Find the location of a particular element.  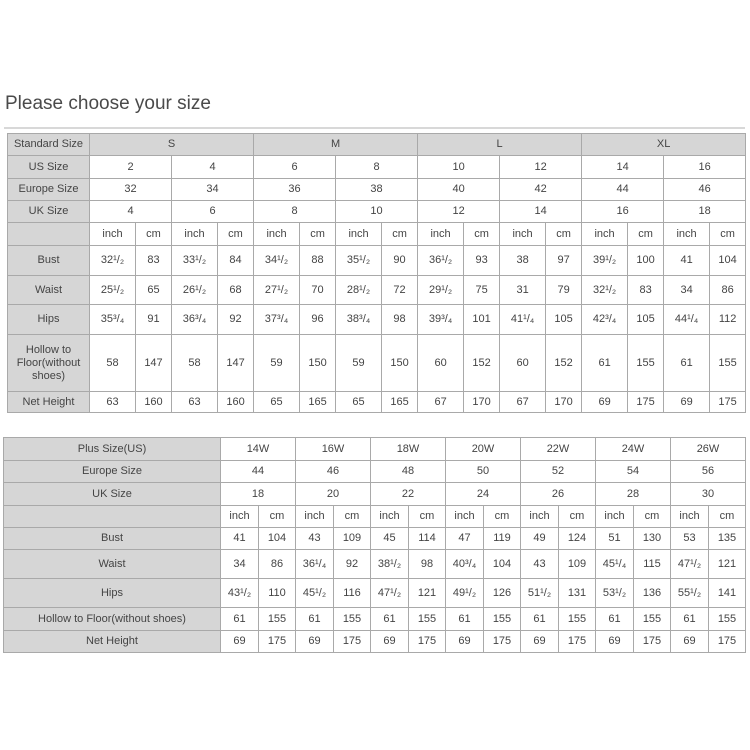

row-label: US Size is located at coordinates (48, 167).